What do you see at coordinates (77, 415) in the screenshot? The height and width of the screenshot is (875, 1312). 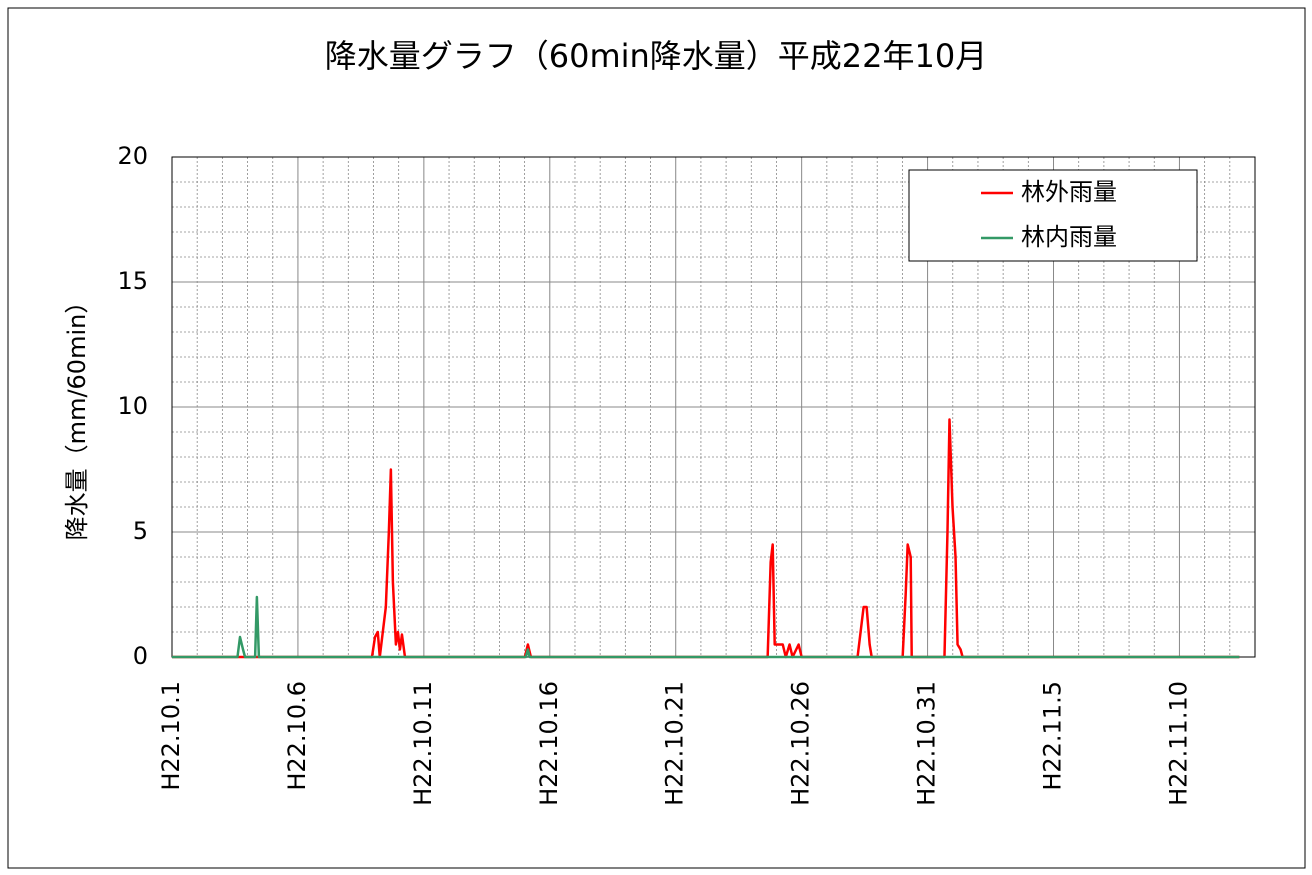 I see `y-axis-label: 降水量（mm/60min）` at bounding box center [77, 415].